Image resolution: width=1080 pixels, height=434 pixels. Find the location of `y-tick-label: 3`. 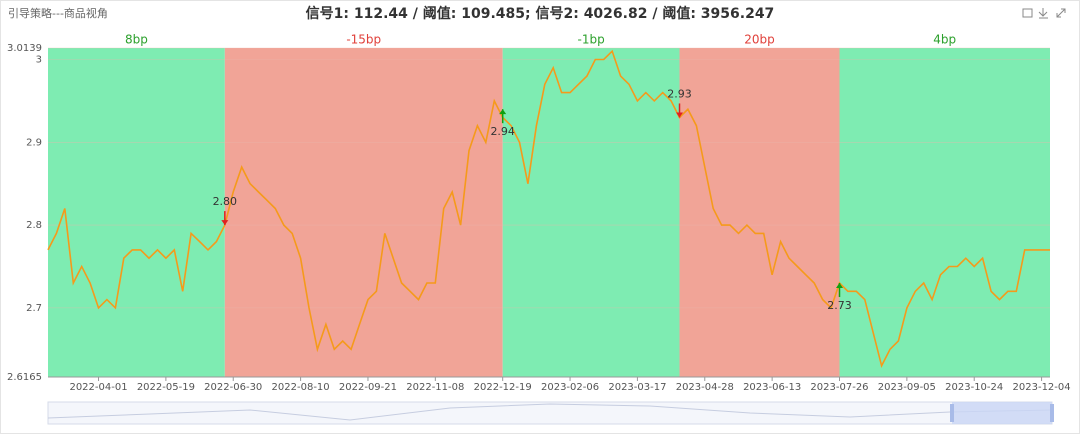

y-tick-label: 3 is located at coordinates (39, 60).